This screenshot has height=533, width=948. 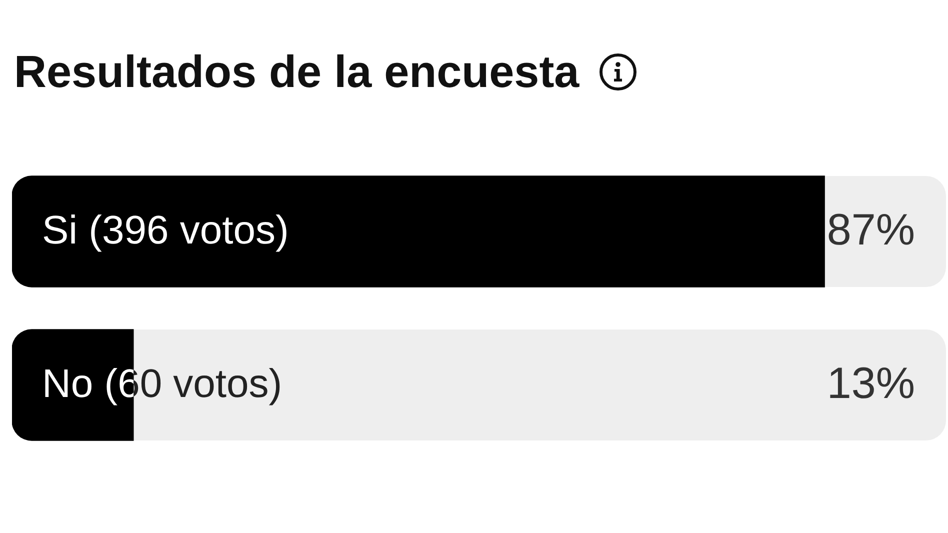 What do you see at coordinates (297, 71) in the screenshot?
I see `chart-title: Resultados de la encuesta` at bounding box center [297, 71].